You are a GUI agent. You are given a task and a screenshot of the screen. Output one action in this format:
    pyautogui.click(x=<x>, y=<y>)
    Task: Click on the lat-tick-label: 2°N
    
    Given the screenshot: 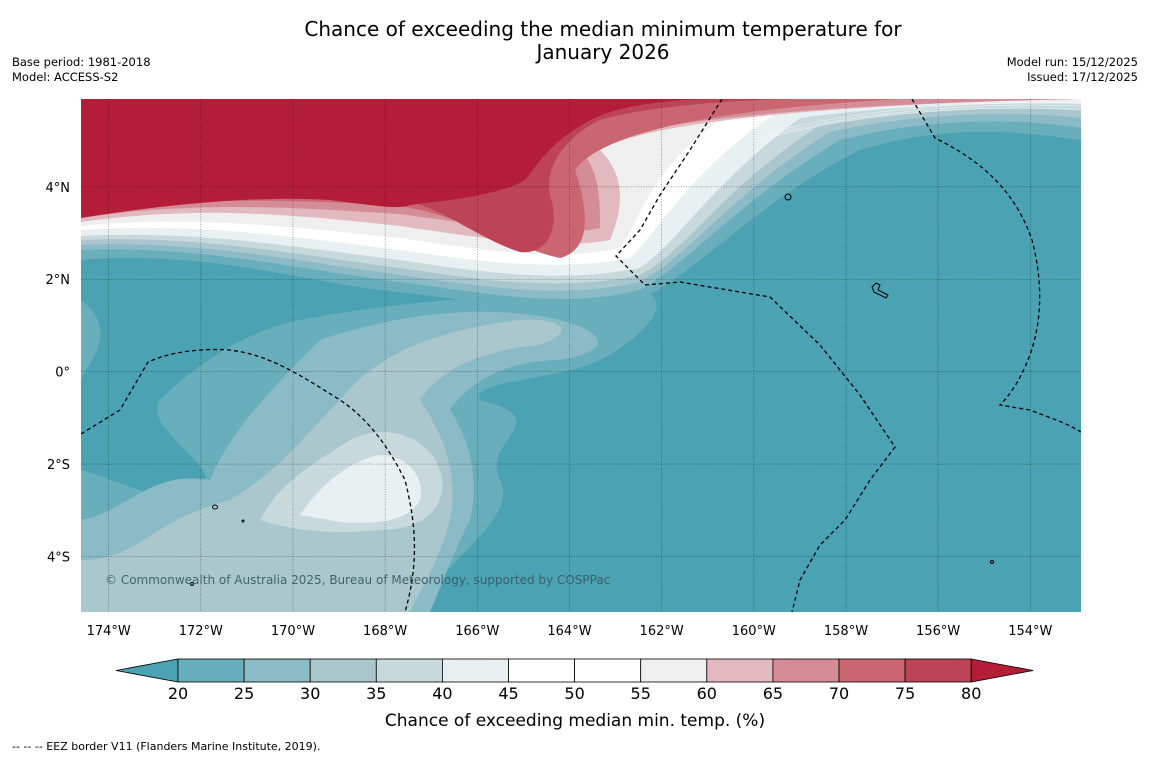 What is the action you would take?
    pyautogui.click(x=58, y=280)
    